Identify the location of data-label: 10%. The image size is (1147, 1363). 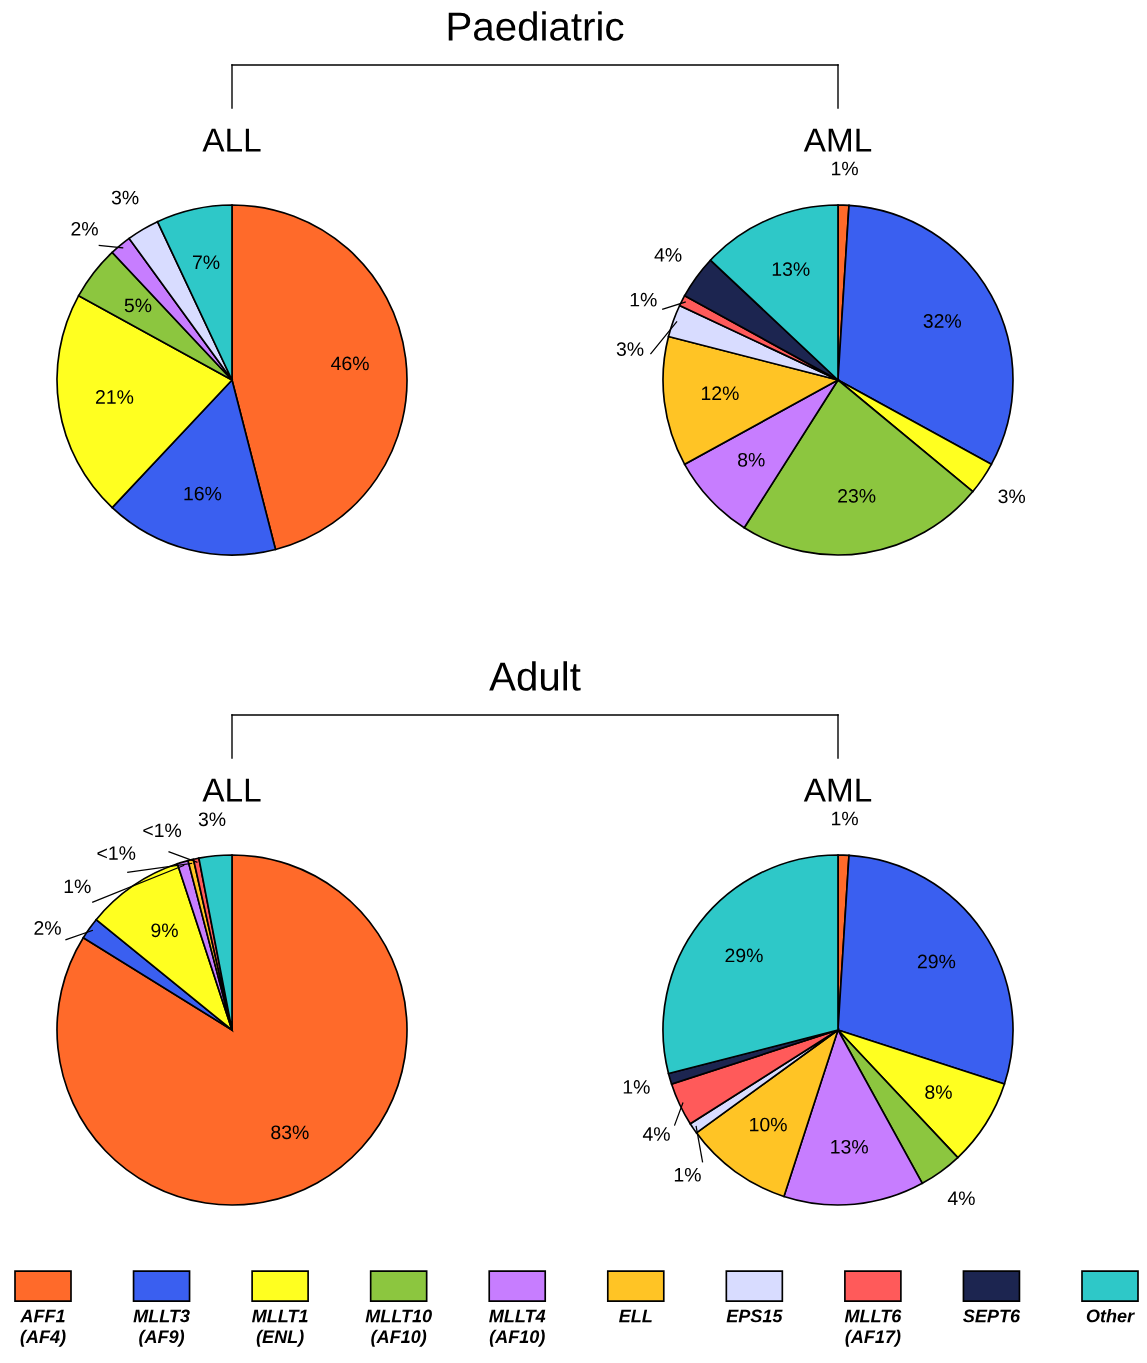
(768, 1124).